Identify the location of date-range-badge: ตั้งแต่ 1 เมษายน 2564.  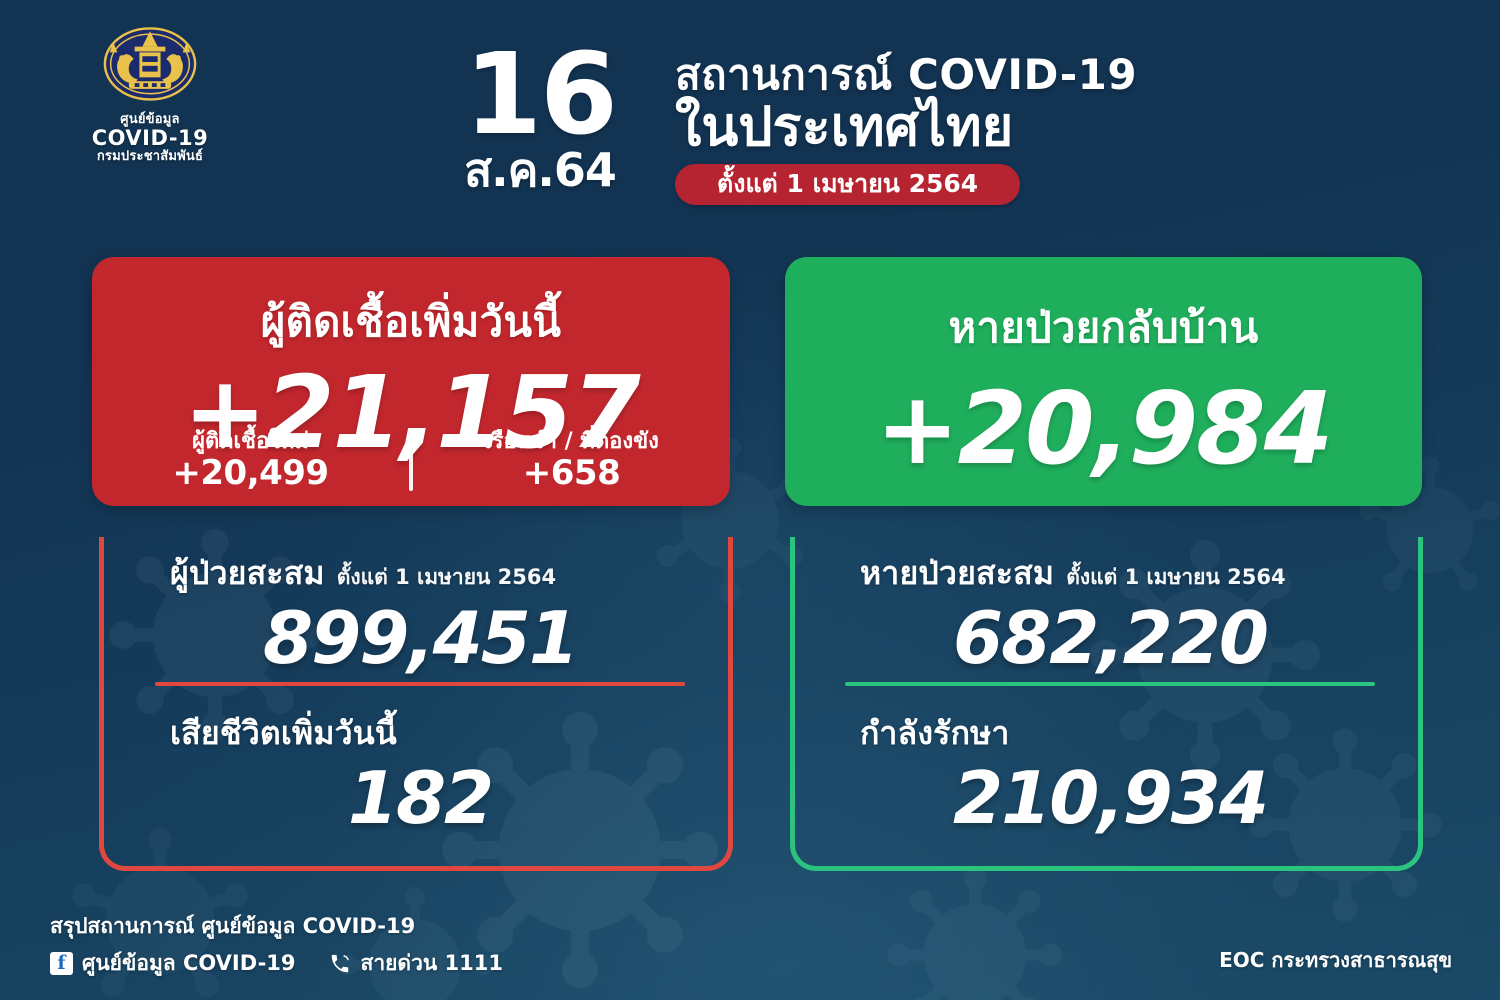
(848, 185).